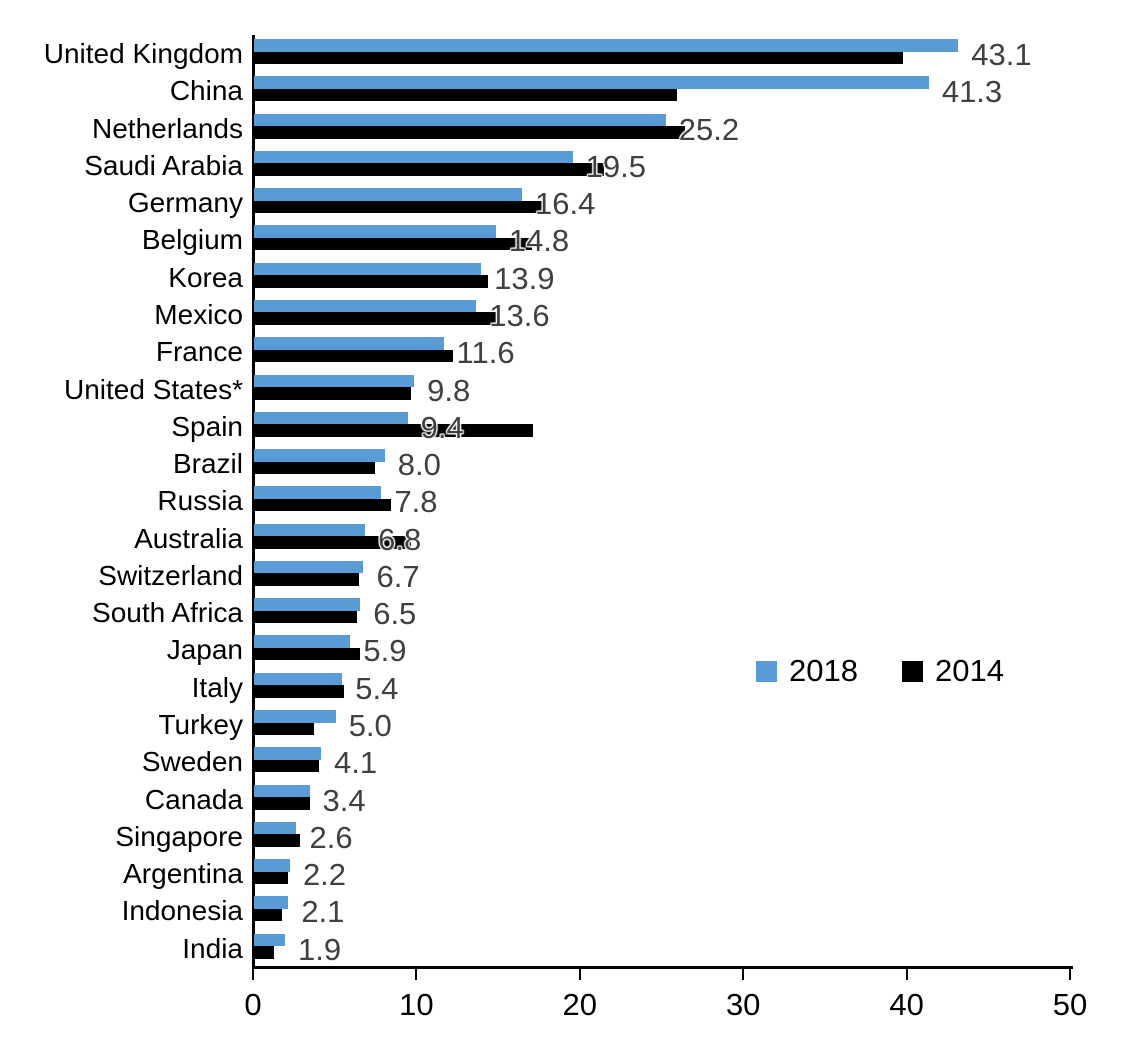  Describe the element at coordinates (163, 165) in the screenshot. I see `category-label: Saudi Arabia` at that location.